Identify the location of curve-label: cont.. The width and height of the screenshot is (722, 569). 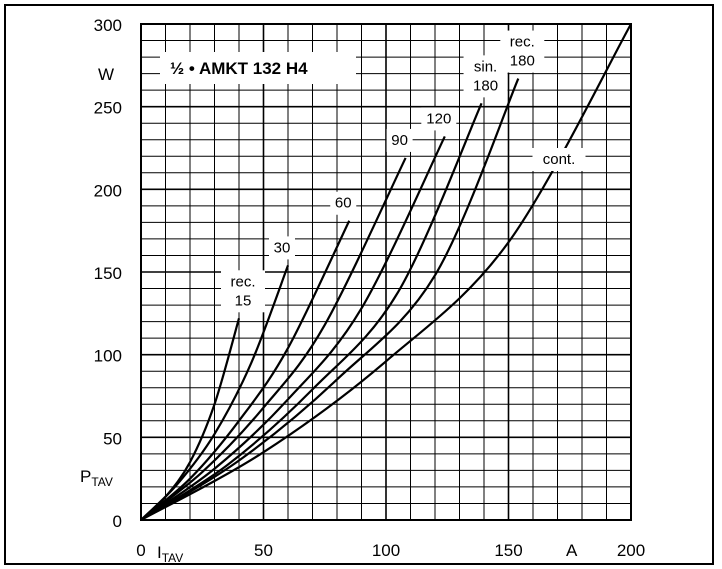
(559, 159).